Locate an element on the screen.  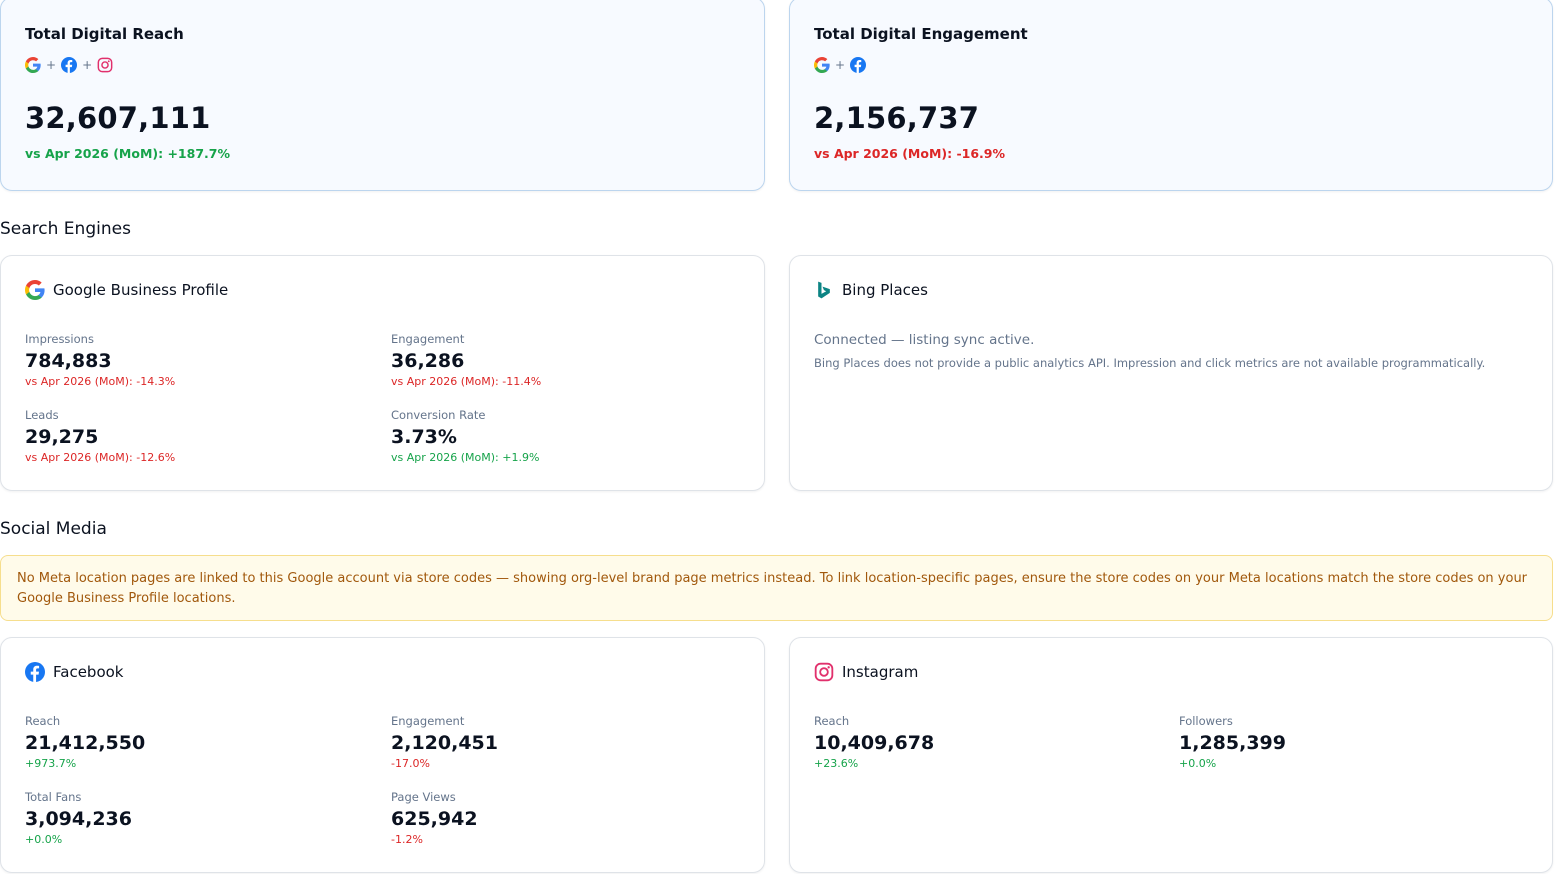
metric-delta: -1.2% is located at coordinates (407, 839).